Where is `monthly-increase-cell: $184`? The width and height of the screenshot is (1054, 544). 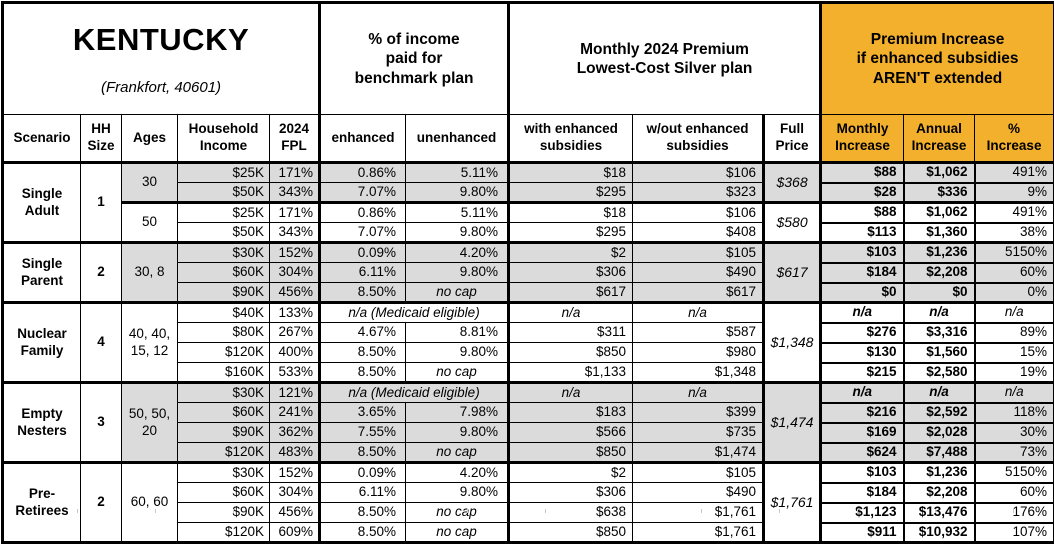
monthly-increase-cell: $184 is located at coordinates (862, 273).